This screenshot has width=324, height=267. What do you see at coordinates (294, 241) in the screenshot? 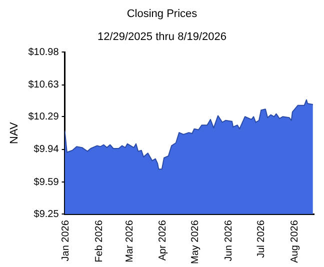
I see `x-tick-label: Aug 2026` at bounding box center [294, 241].